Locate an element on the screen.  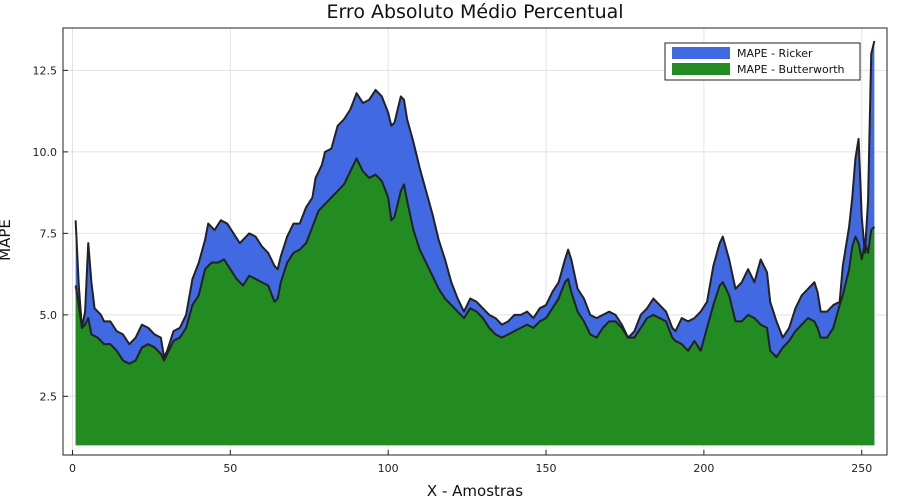
x-tick-label: 50 is located at coordinates (230, 468).